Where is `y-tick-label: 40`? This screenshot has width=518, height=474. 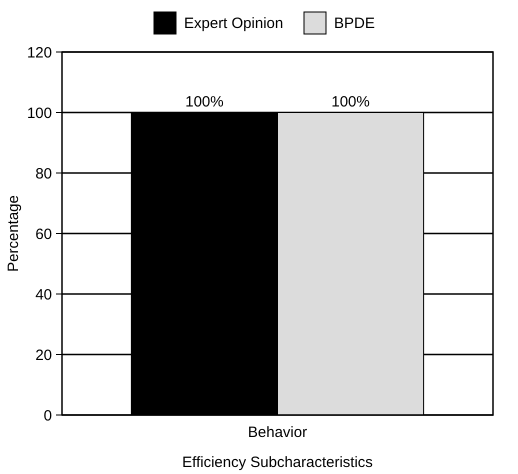 y-tick-label: 40 is located at coordinates (43, 295).